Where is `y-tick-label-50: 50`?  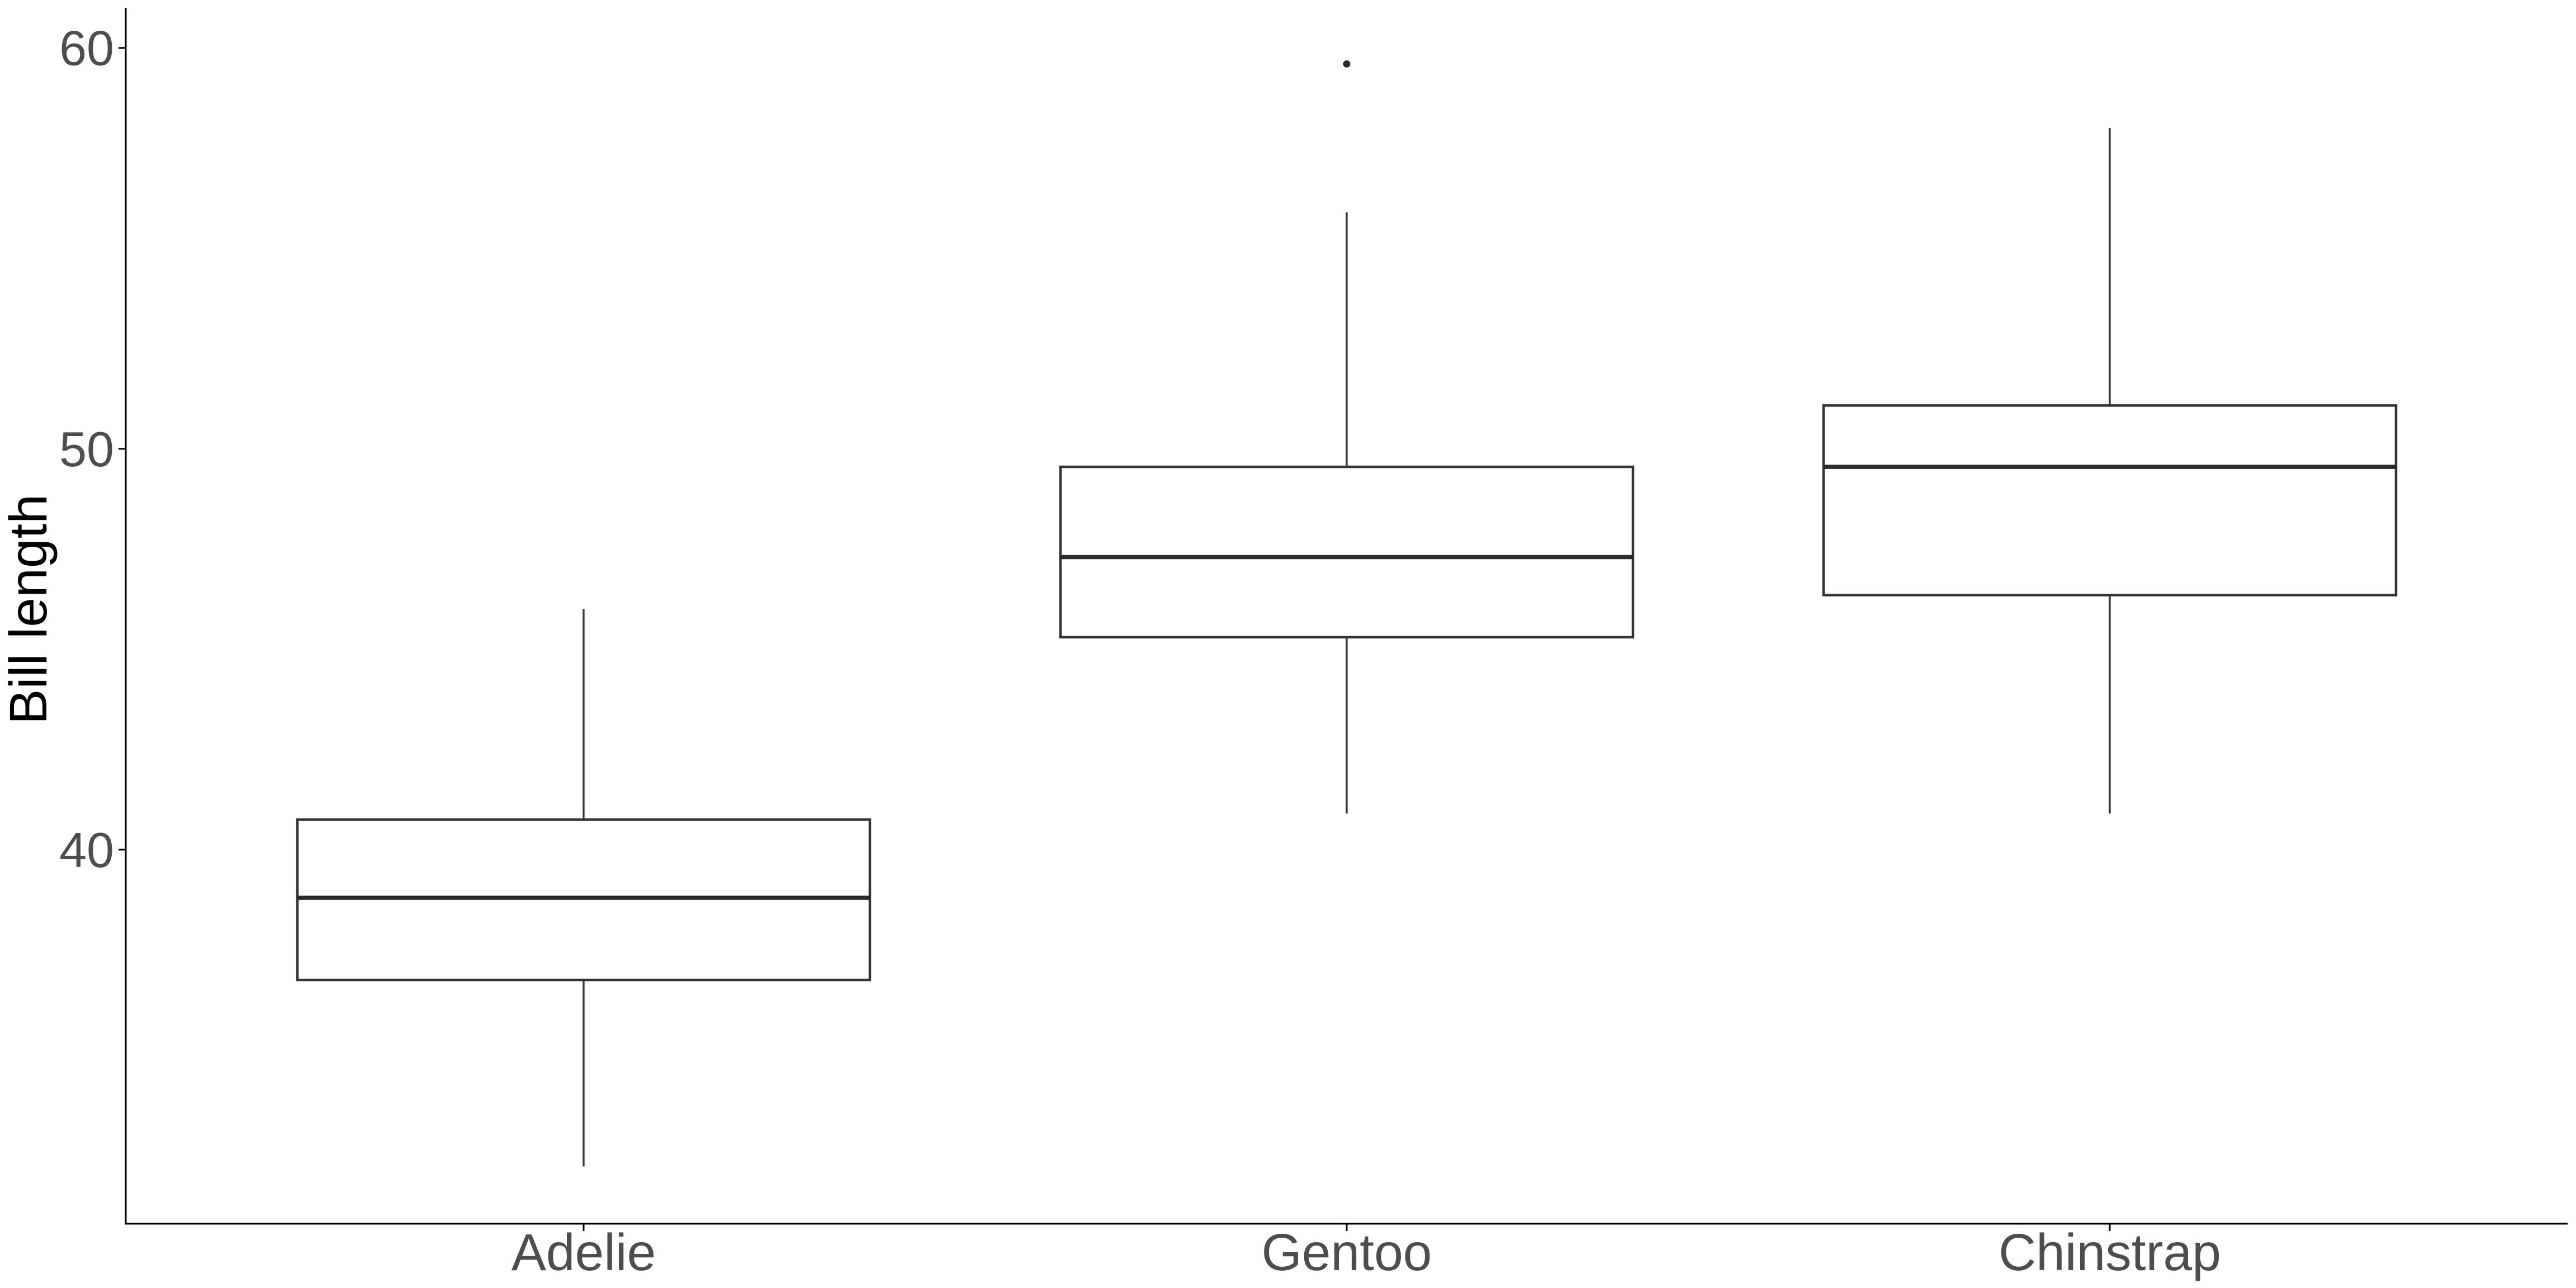
y-tick-label-50: 50 is located at coordinates (86, 450).